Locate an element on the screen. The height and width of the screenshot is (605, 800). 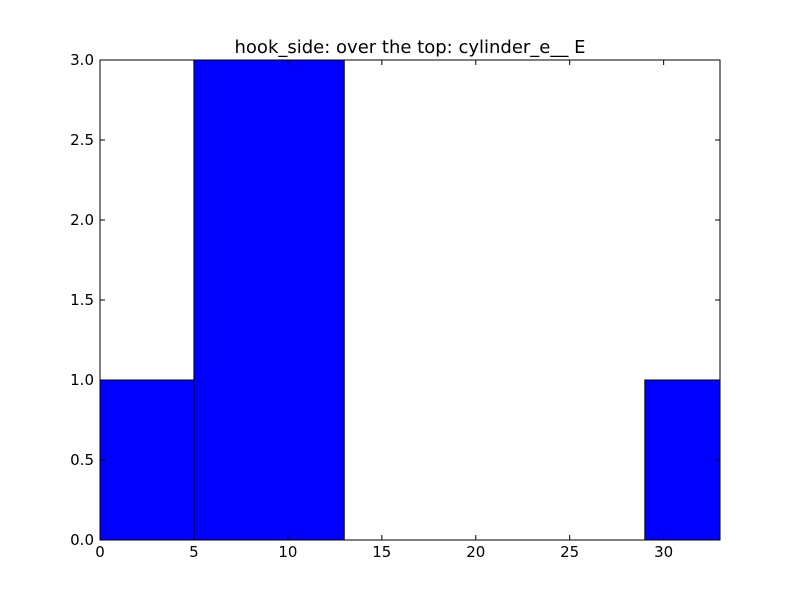
y-tick-label: 2.0 is located at coordinates (82, 220).